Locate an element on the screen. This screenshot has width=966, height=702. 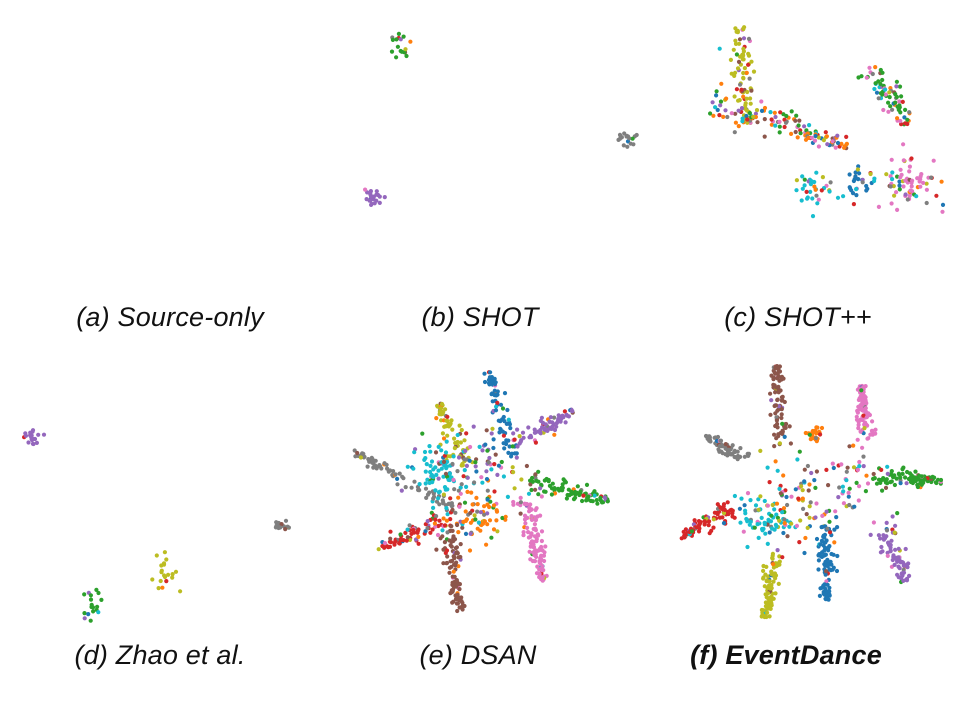
scatter-plot-f is located at coordinates (811, 492).